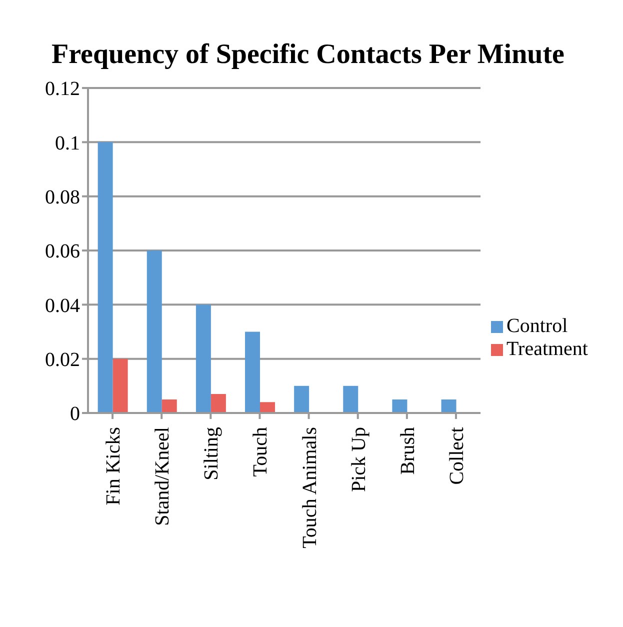 The height and width of the screenshot is (627, 623). I want to click on legend-label: Control, so click(537, 326).